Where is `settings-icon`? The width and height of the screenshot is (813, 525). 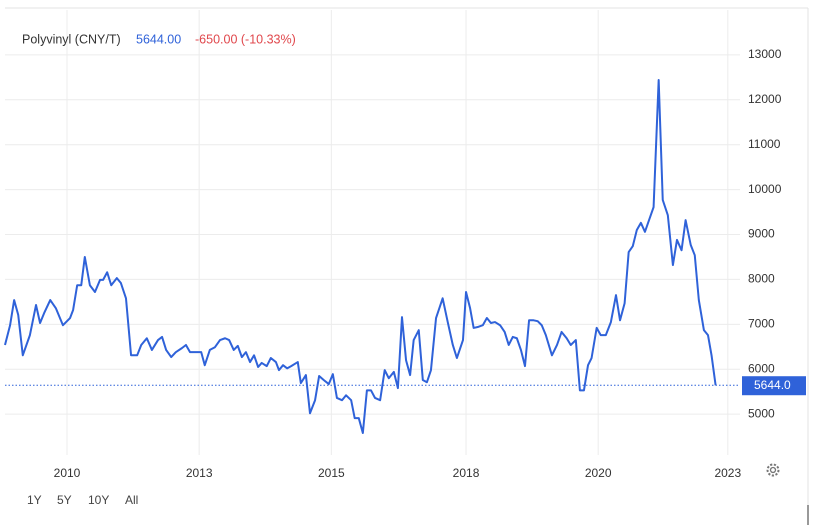 settings-icon is located at coordinates (773, 470).